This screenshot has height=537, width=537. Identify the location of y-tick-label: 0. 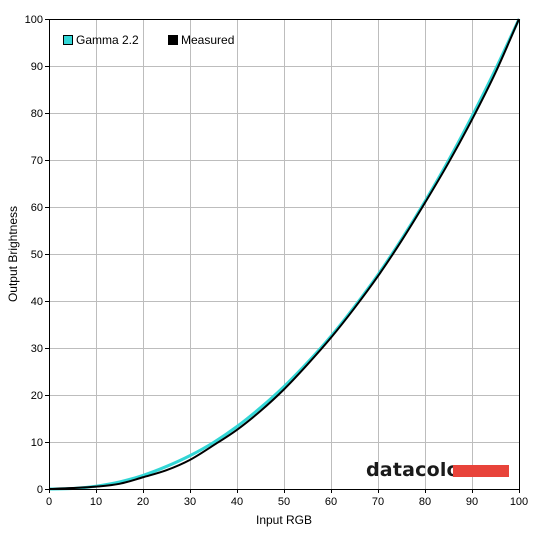
(40, 490).